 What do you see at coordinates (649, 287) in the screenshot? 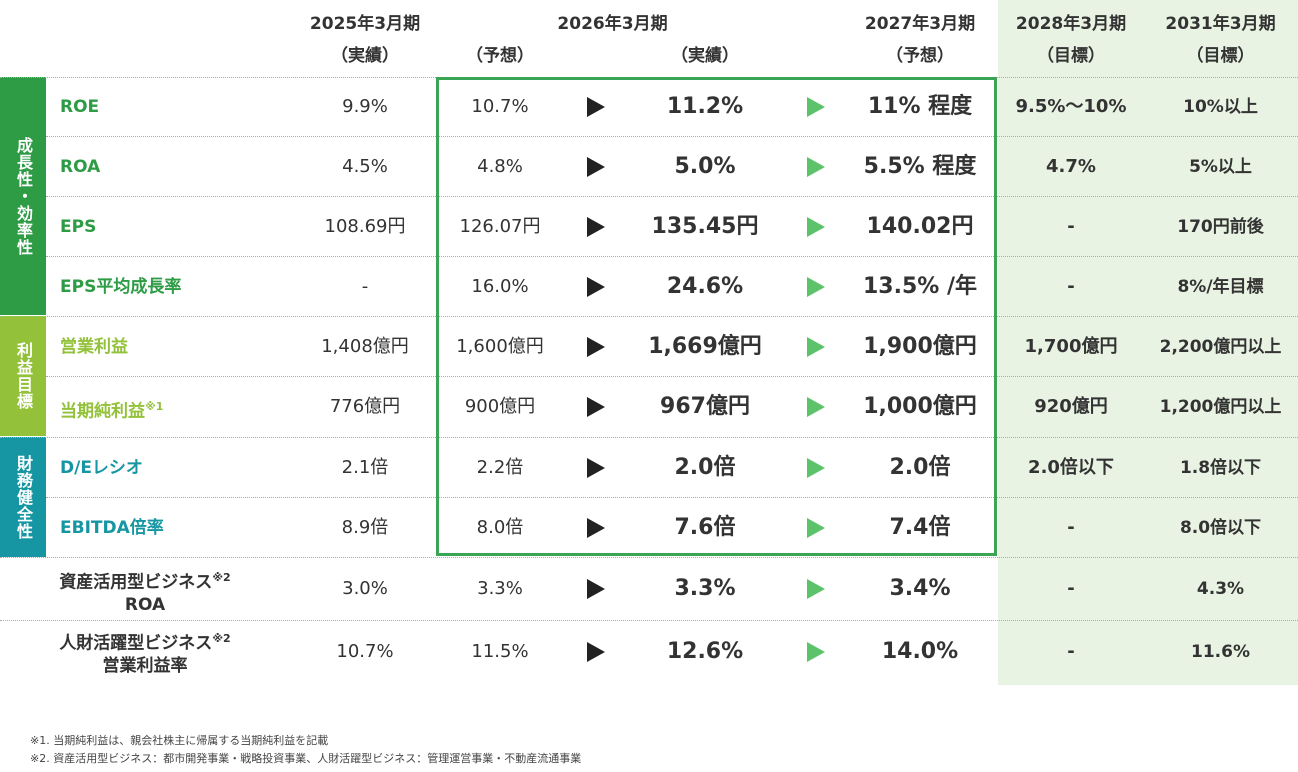
I see `table-row: EPS平均成長率 - 16.0% 24.6% 13.5% /年 - 8%/年目標` at bounding box center [649, 287].